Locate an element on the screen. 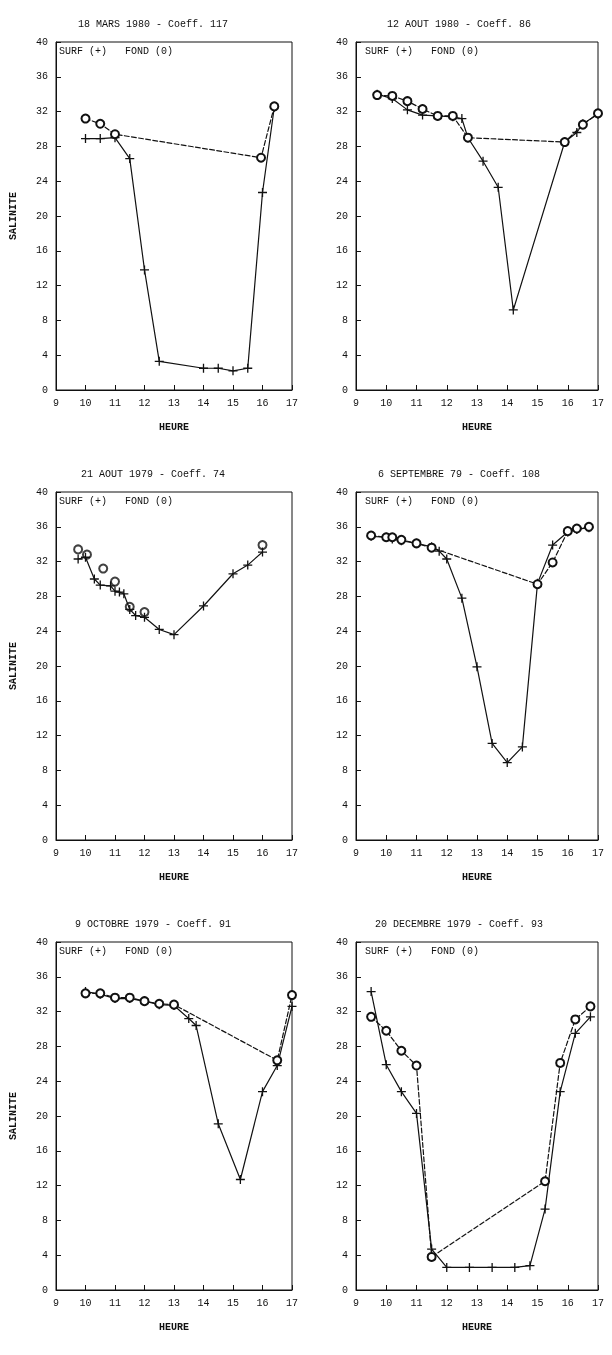  chart-title: 6 SEPTEMBRE 79 - Coeff. 108 is located at coordinates (459, 474).